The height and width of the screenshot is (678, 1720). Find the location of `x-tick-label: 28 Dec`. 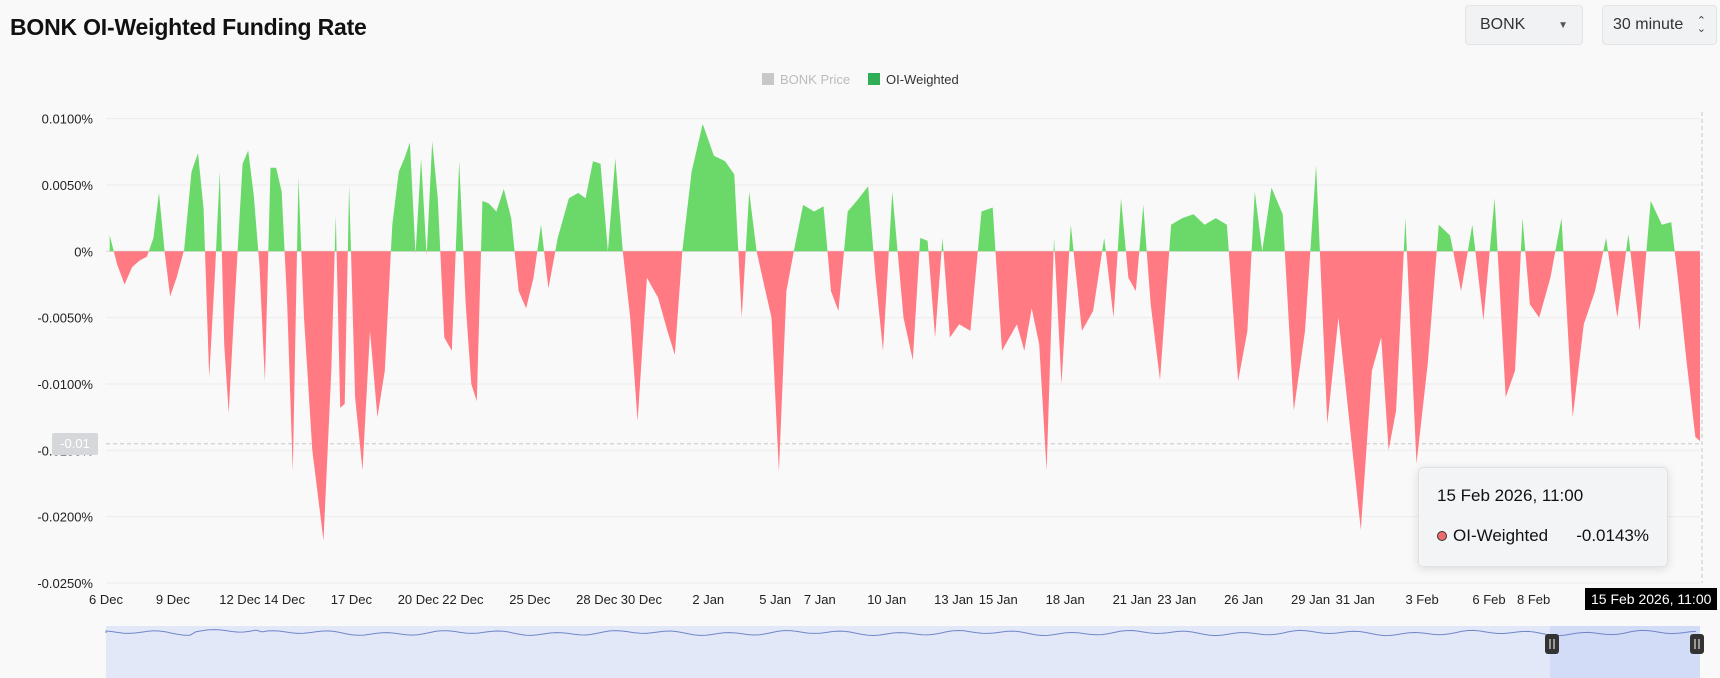

x-tick-label: 28 Dec is located at coordinates (597, 599).